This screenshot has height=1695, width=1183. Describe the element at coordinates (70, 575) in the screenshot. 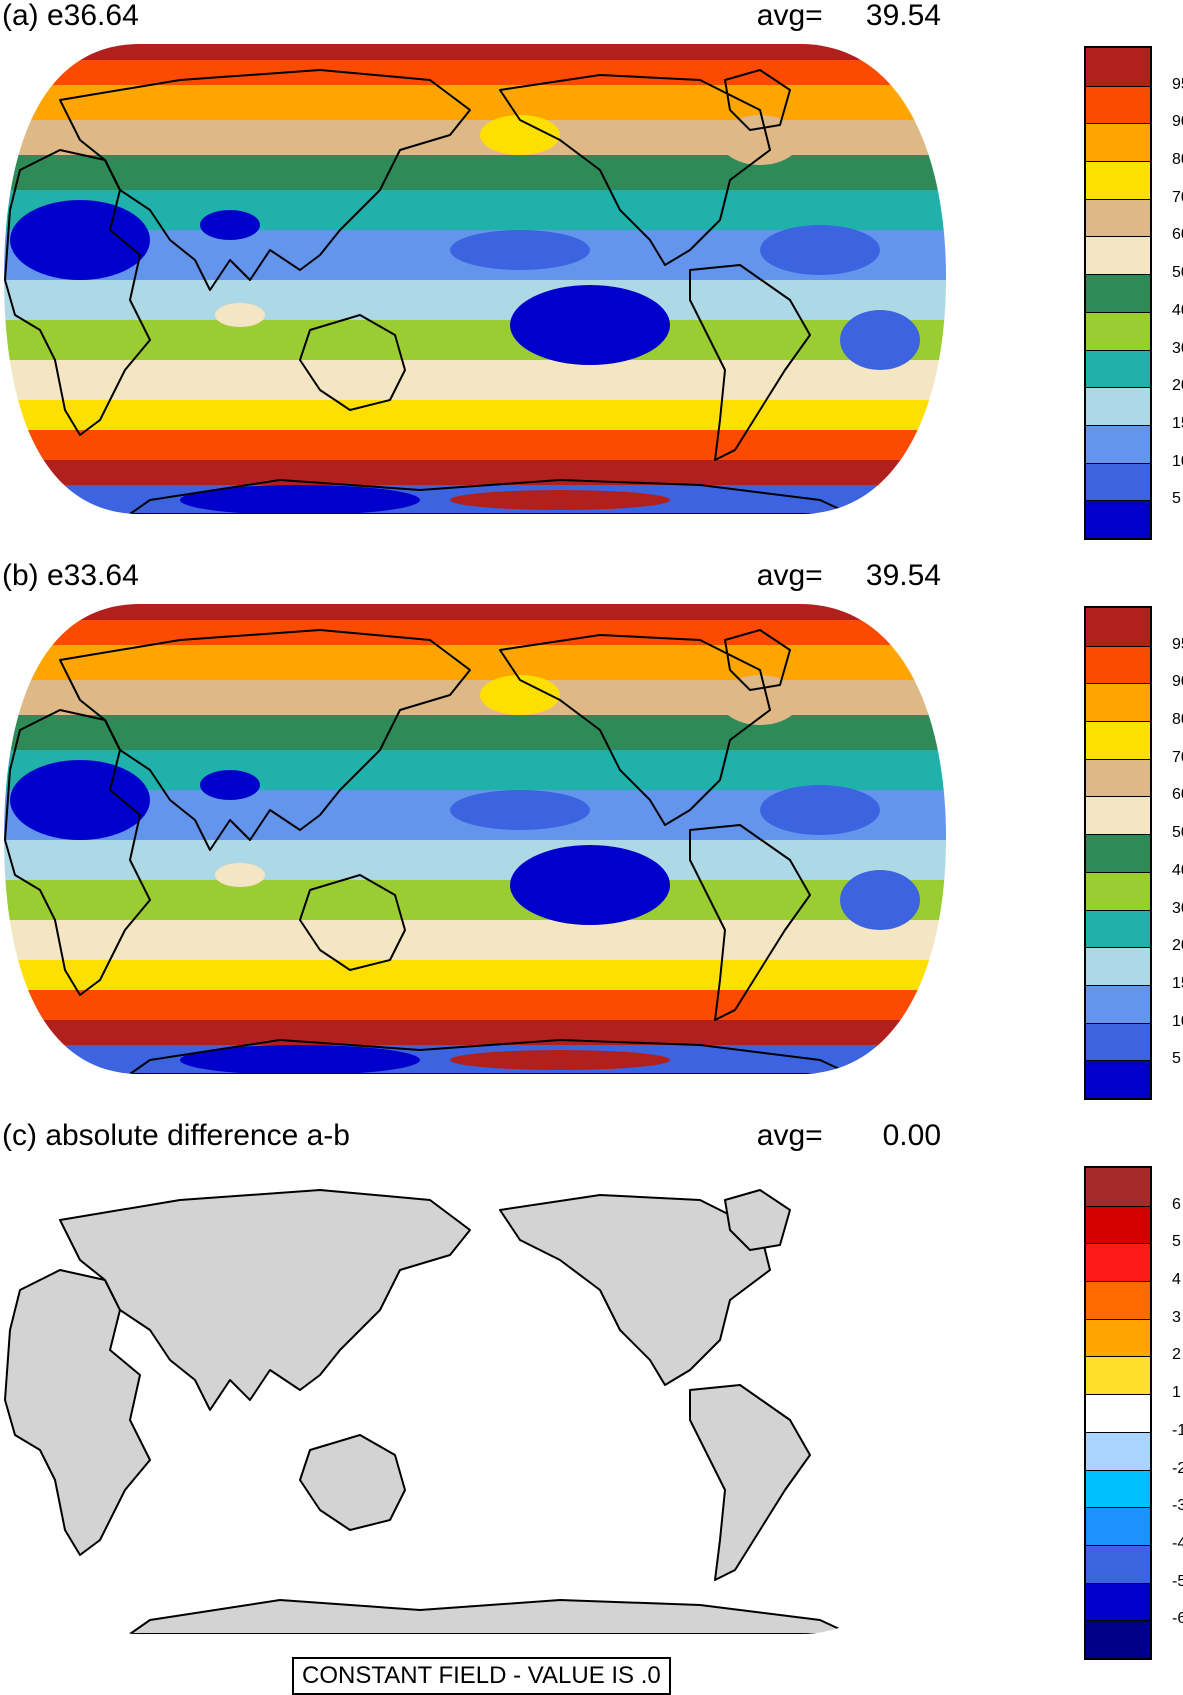

I see `panel-title: (b) e33.64` at that location.